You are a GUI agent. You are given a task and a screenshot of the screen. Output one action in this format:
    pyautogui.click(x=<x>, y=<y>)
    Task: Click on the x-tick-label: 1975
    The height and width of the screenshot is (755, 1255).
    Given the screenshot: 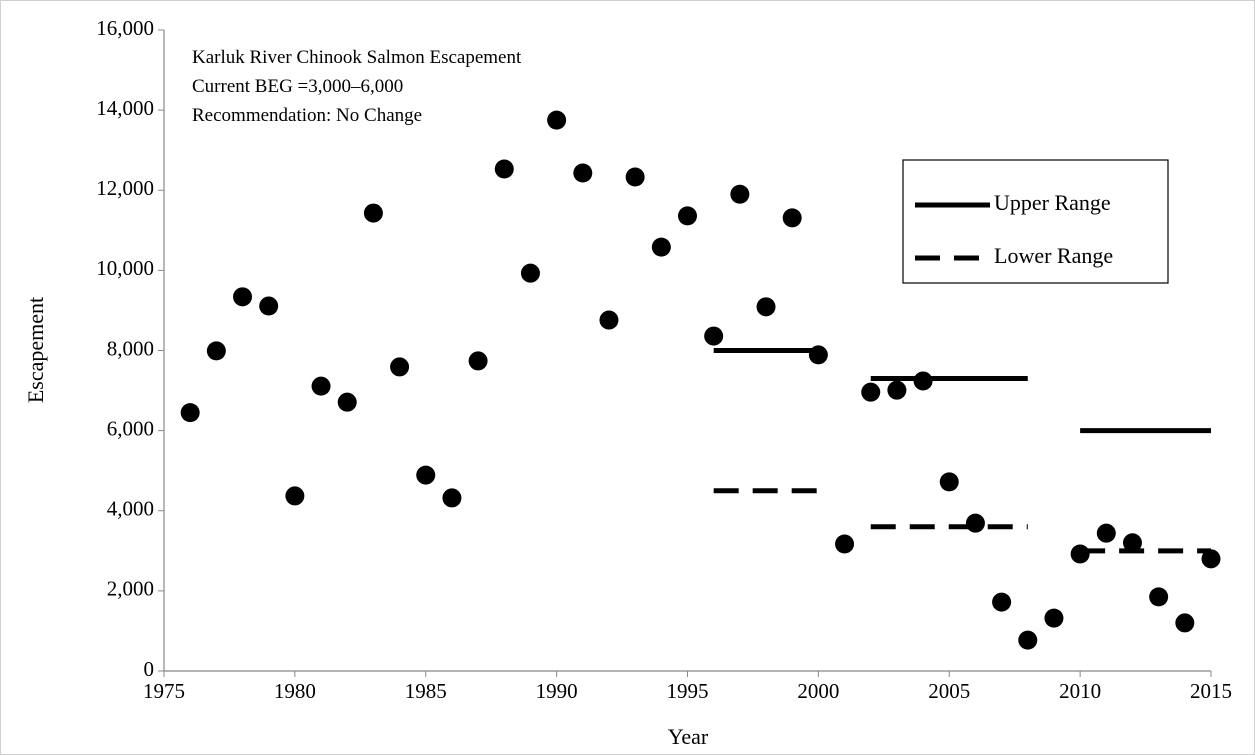 What is the action you would take?
    pyautogui.click(x=164, y=691)
    